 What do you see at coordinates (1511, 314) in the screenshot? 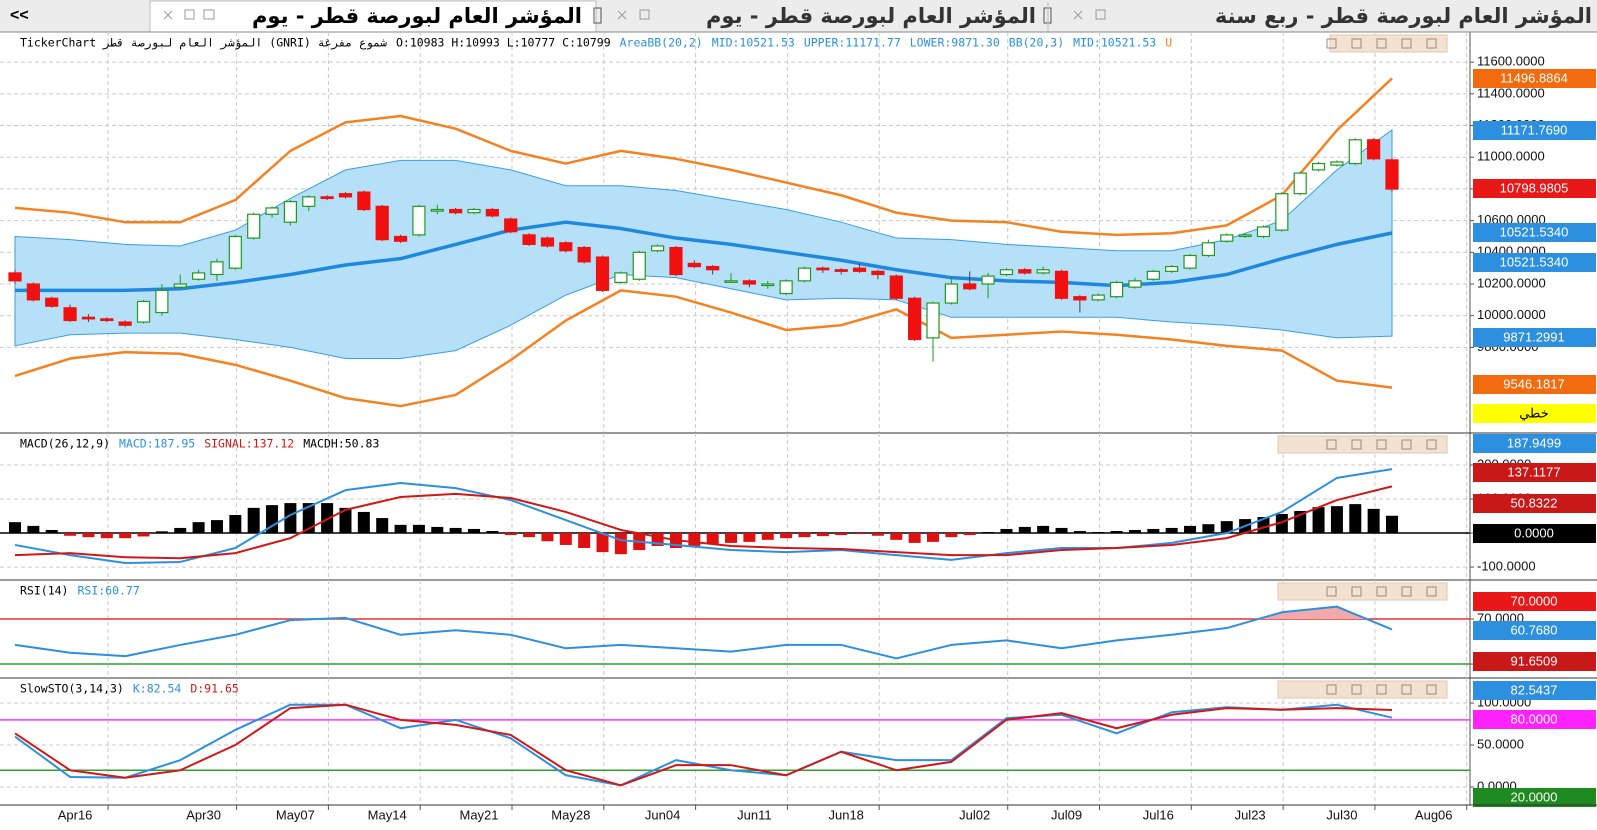
I see `y-tick-label: 10000.0000` at bounding box center [1511, 314].